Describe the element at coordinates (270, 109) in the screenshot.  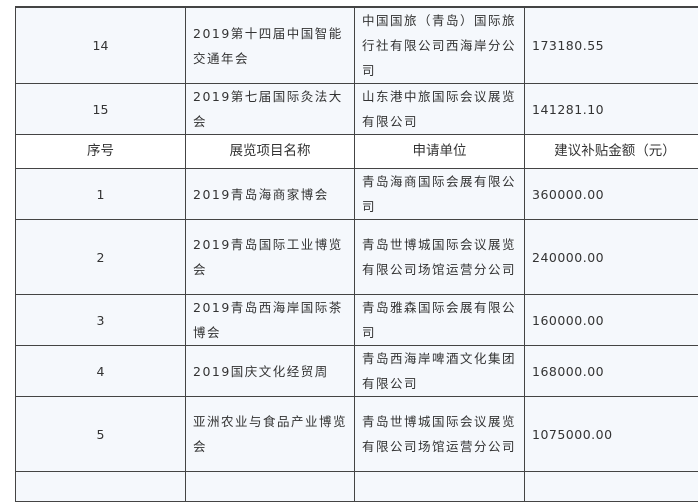
I see `row-name: 2019第七届国际灸法大会` at that location.